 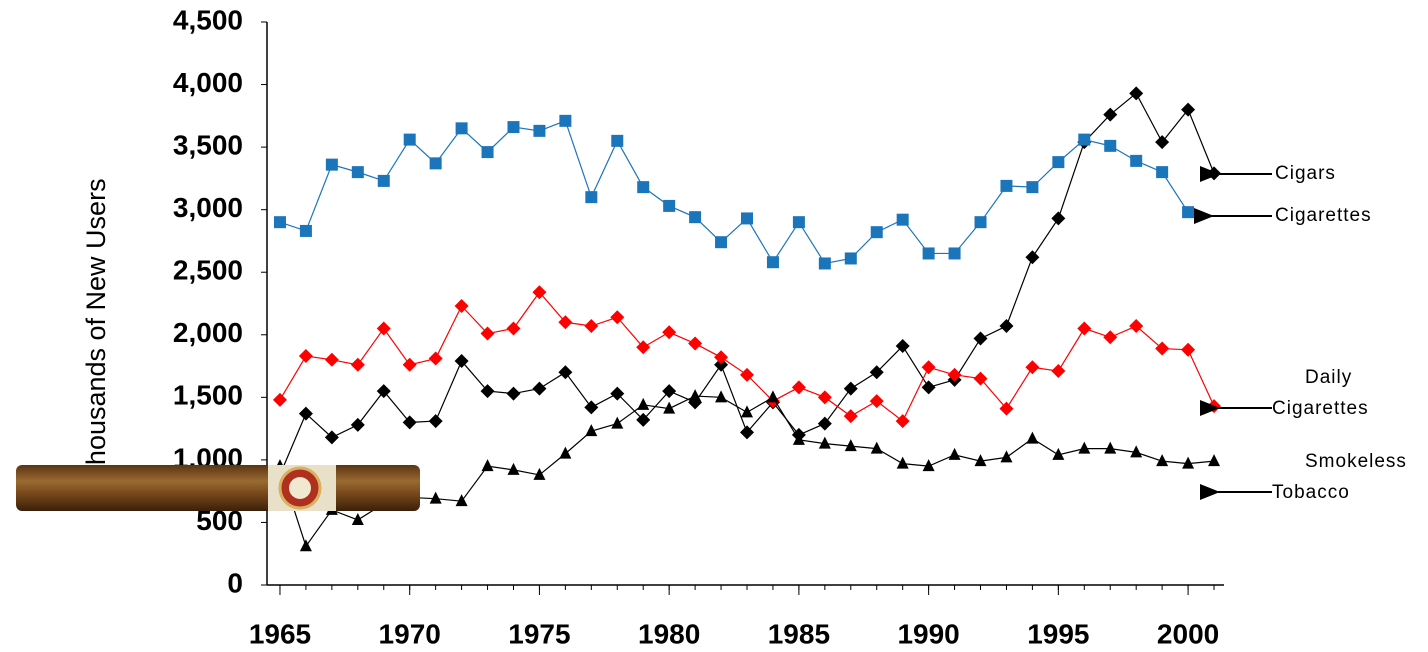 What do you see at coordinates (1320, 393) in the screenshot?
I see `series-annotation: Daily Cigarettes` at bounding box center [1320, 393].